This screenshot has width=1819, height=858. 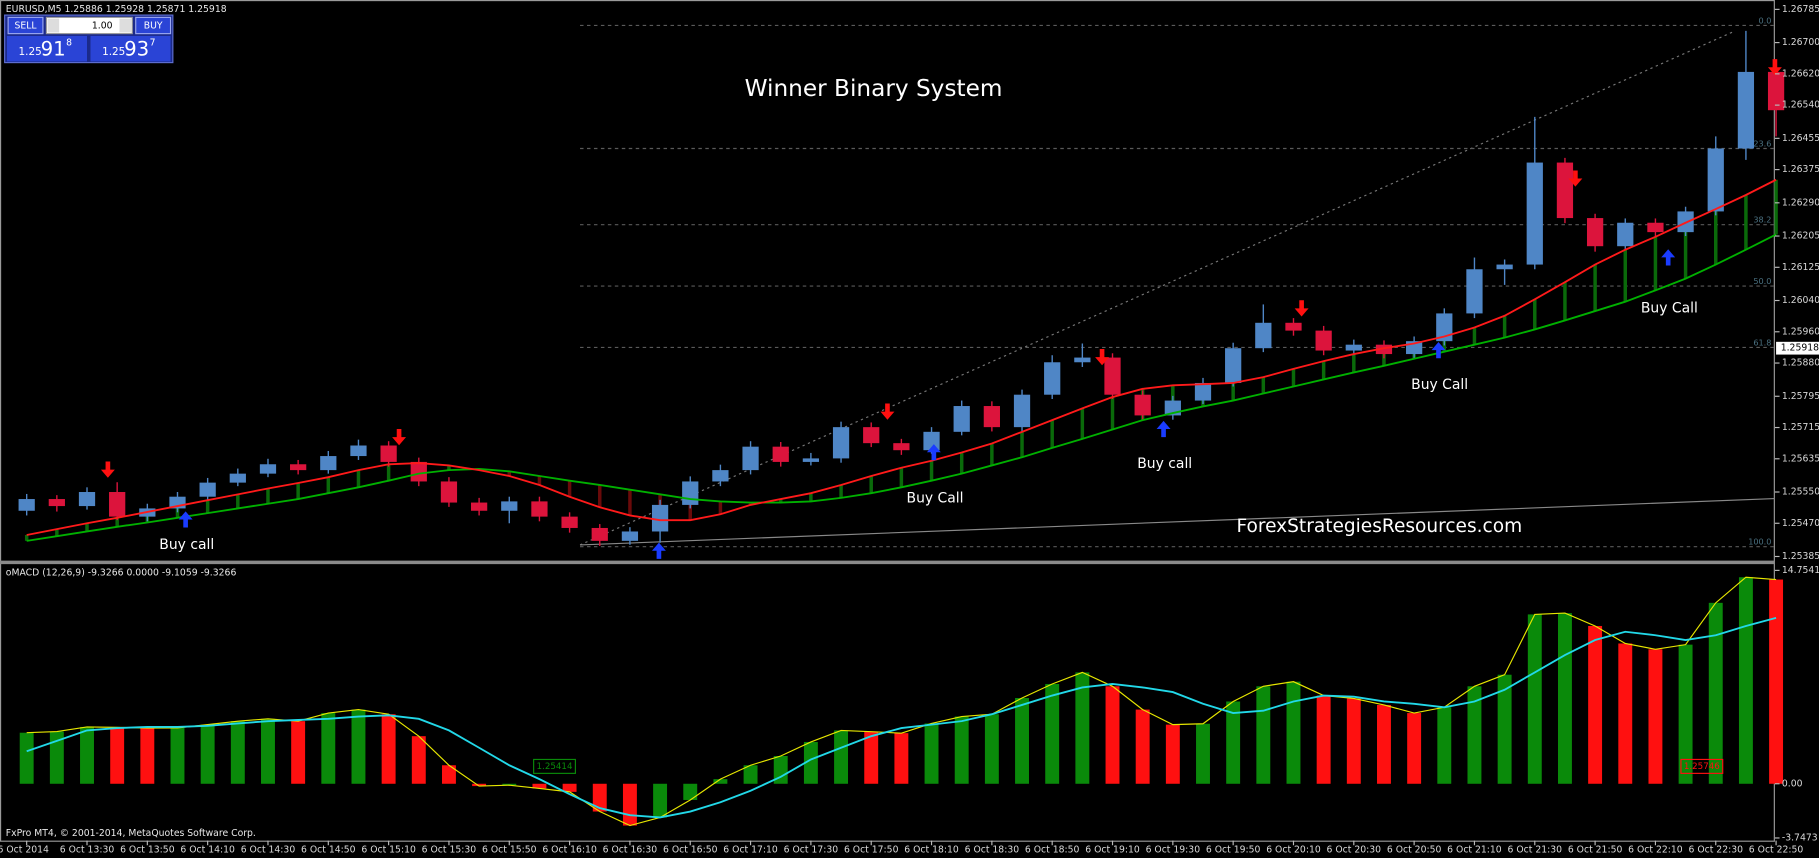 I want to click on x-tick-label: 6 Oct 16:10, so click(x=569, y=849).